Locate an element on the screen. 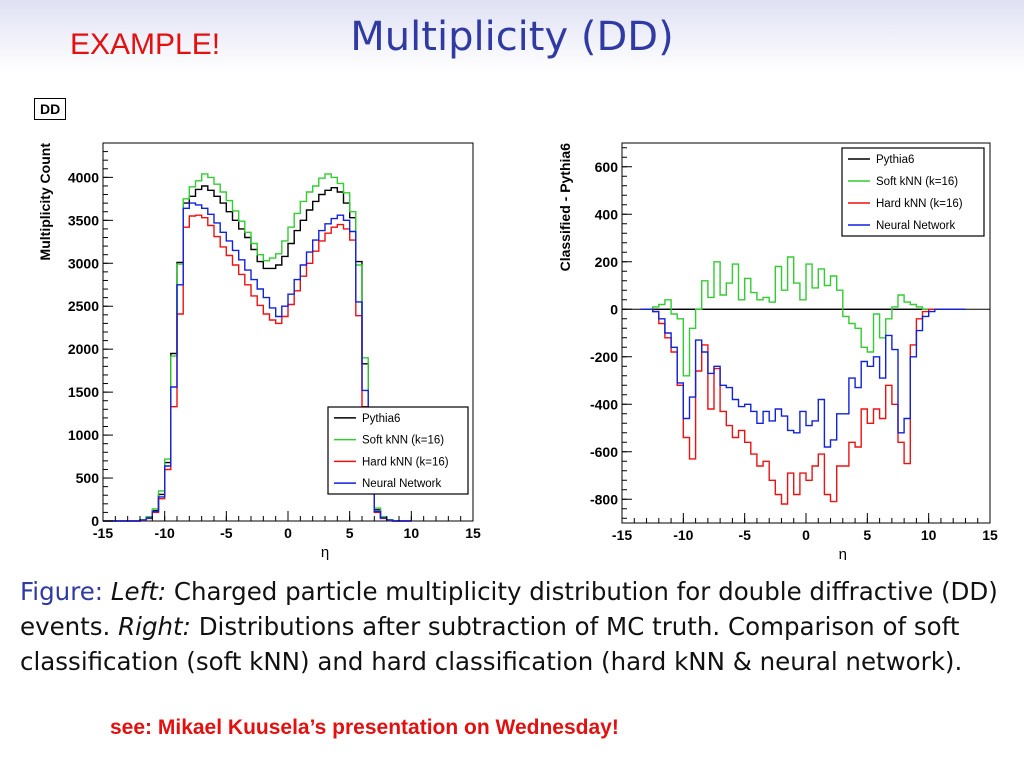 This screenshot has height=768, width=1024. dd-box-label: DD is located at coordinates (50, 109).